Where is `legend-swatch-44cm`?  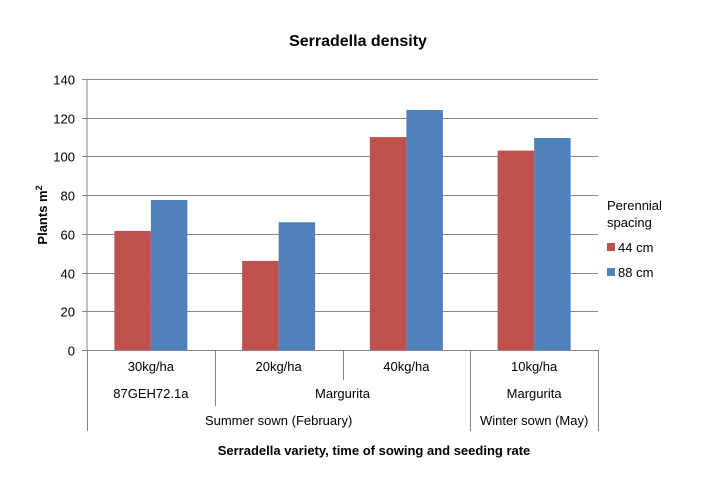 legend-swatch-44cm is located at coordinates (611, 247).